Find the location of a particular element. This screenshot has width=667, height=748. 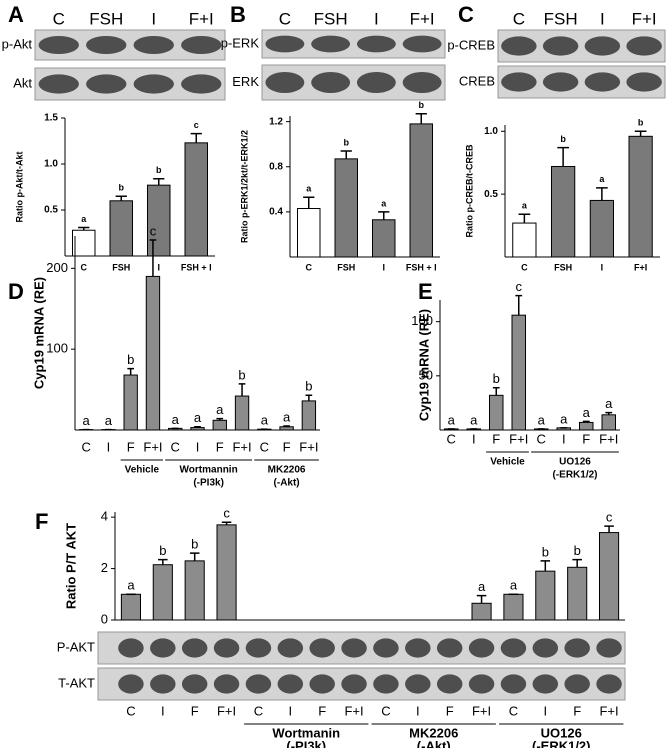

panel-label: B is located at coordinates (238, 14).